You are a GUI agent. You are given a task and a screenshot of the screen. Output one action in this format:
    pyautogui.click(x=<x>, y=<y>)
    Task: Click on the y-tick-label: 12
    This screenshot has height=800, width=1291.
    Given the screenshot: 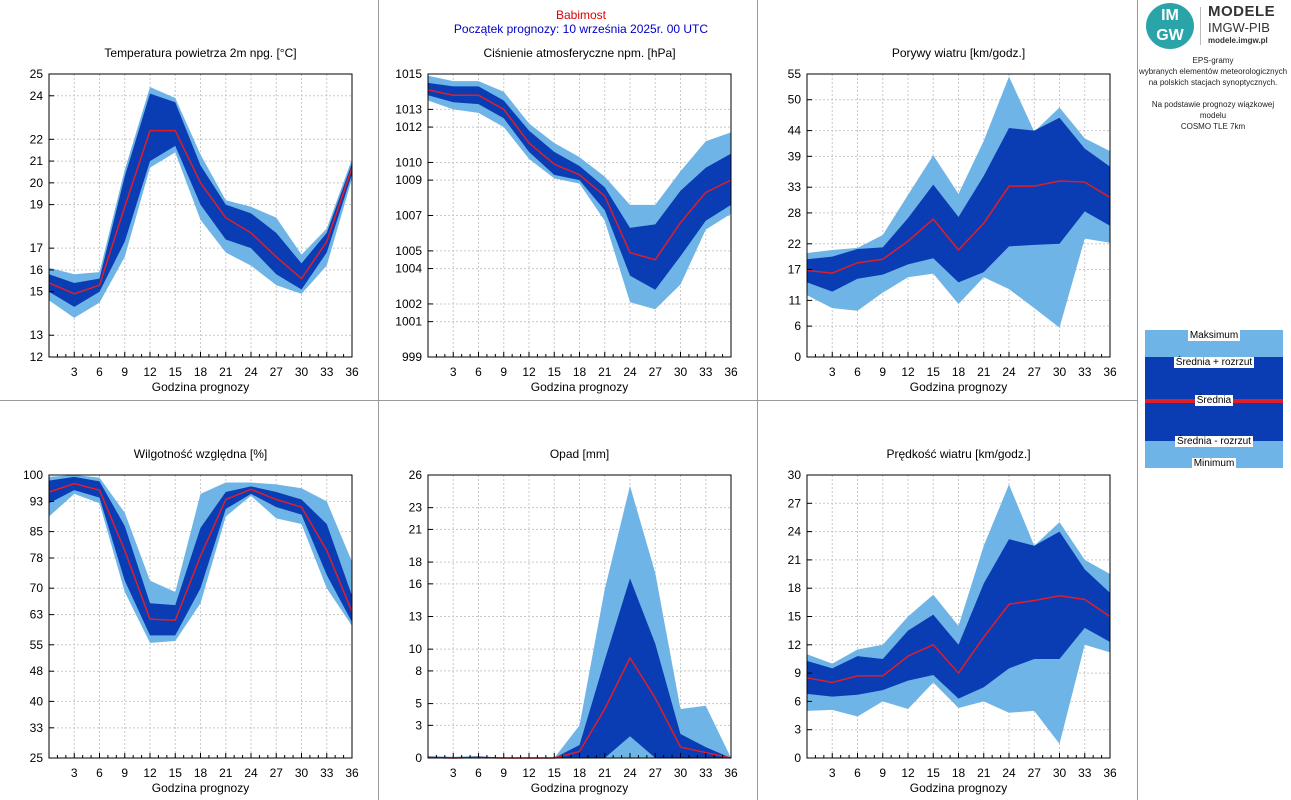 What is the action you would take?
    pyautogui.click(x=37, y=357)
    